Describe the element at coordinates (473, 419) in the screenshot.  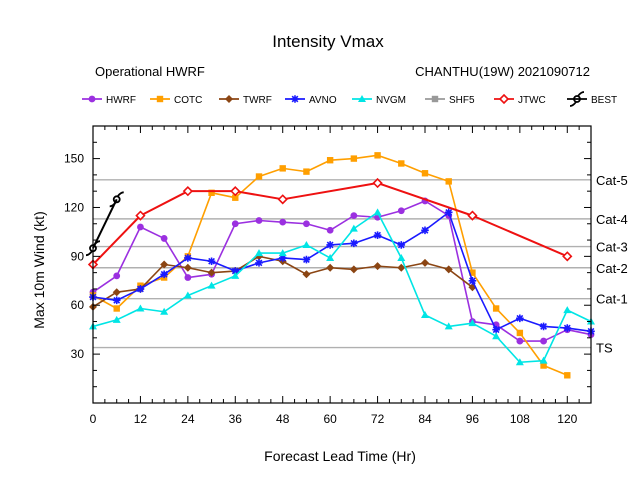
I see `x-tick-label-96: 96` at that location.